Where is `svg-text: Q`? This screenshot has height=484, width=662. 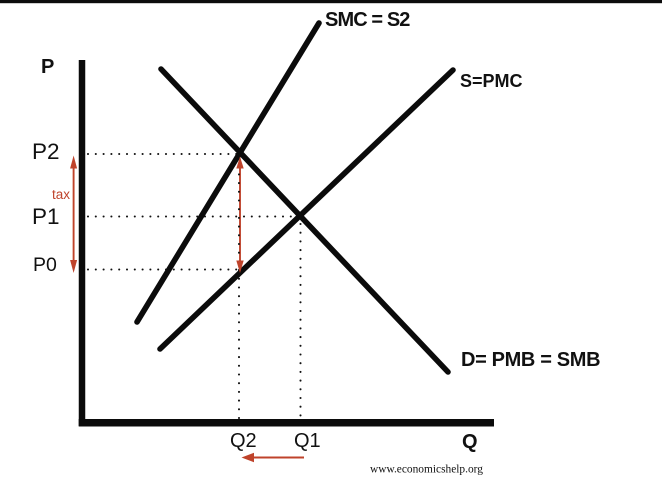
svg-text: Q is located at coordinates (470, 442).